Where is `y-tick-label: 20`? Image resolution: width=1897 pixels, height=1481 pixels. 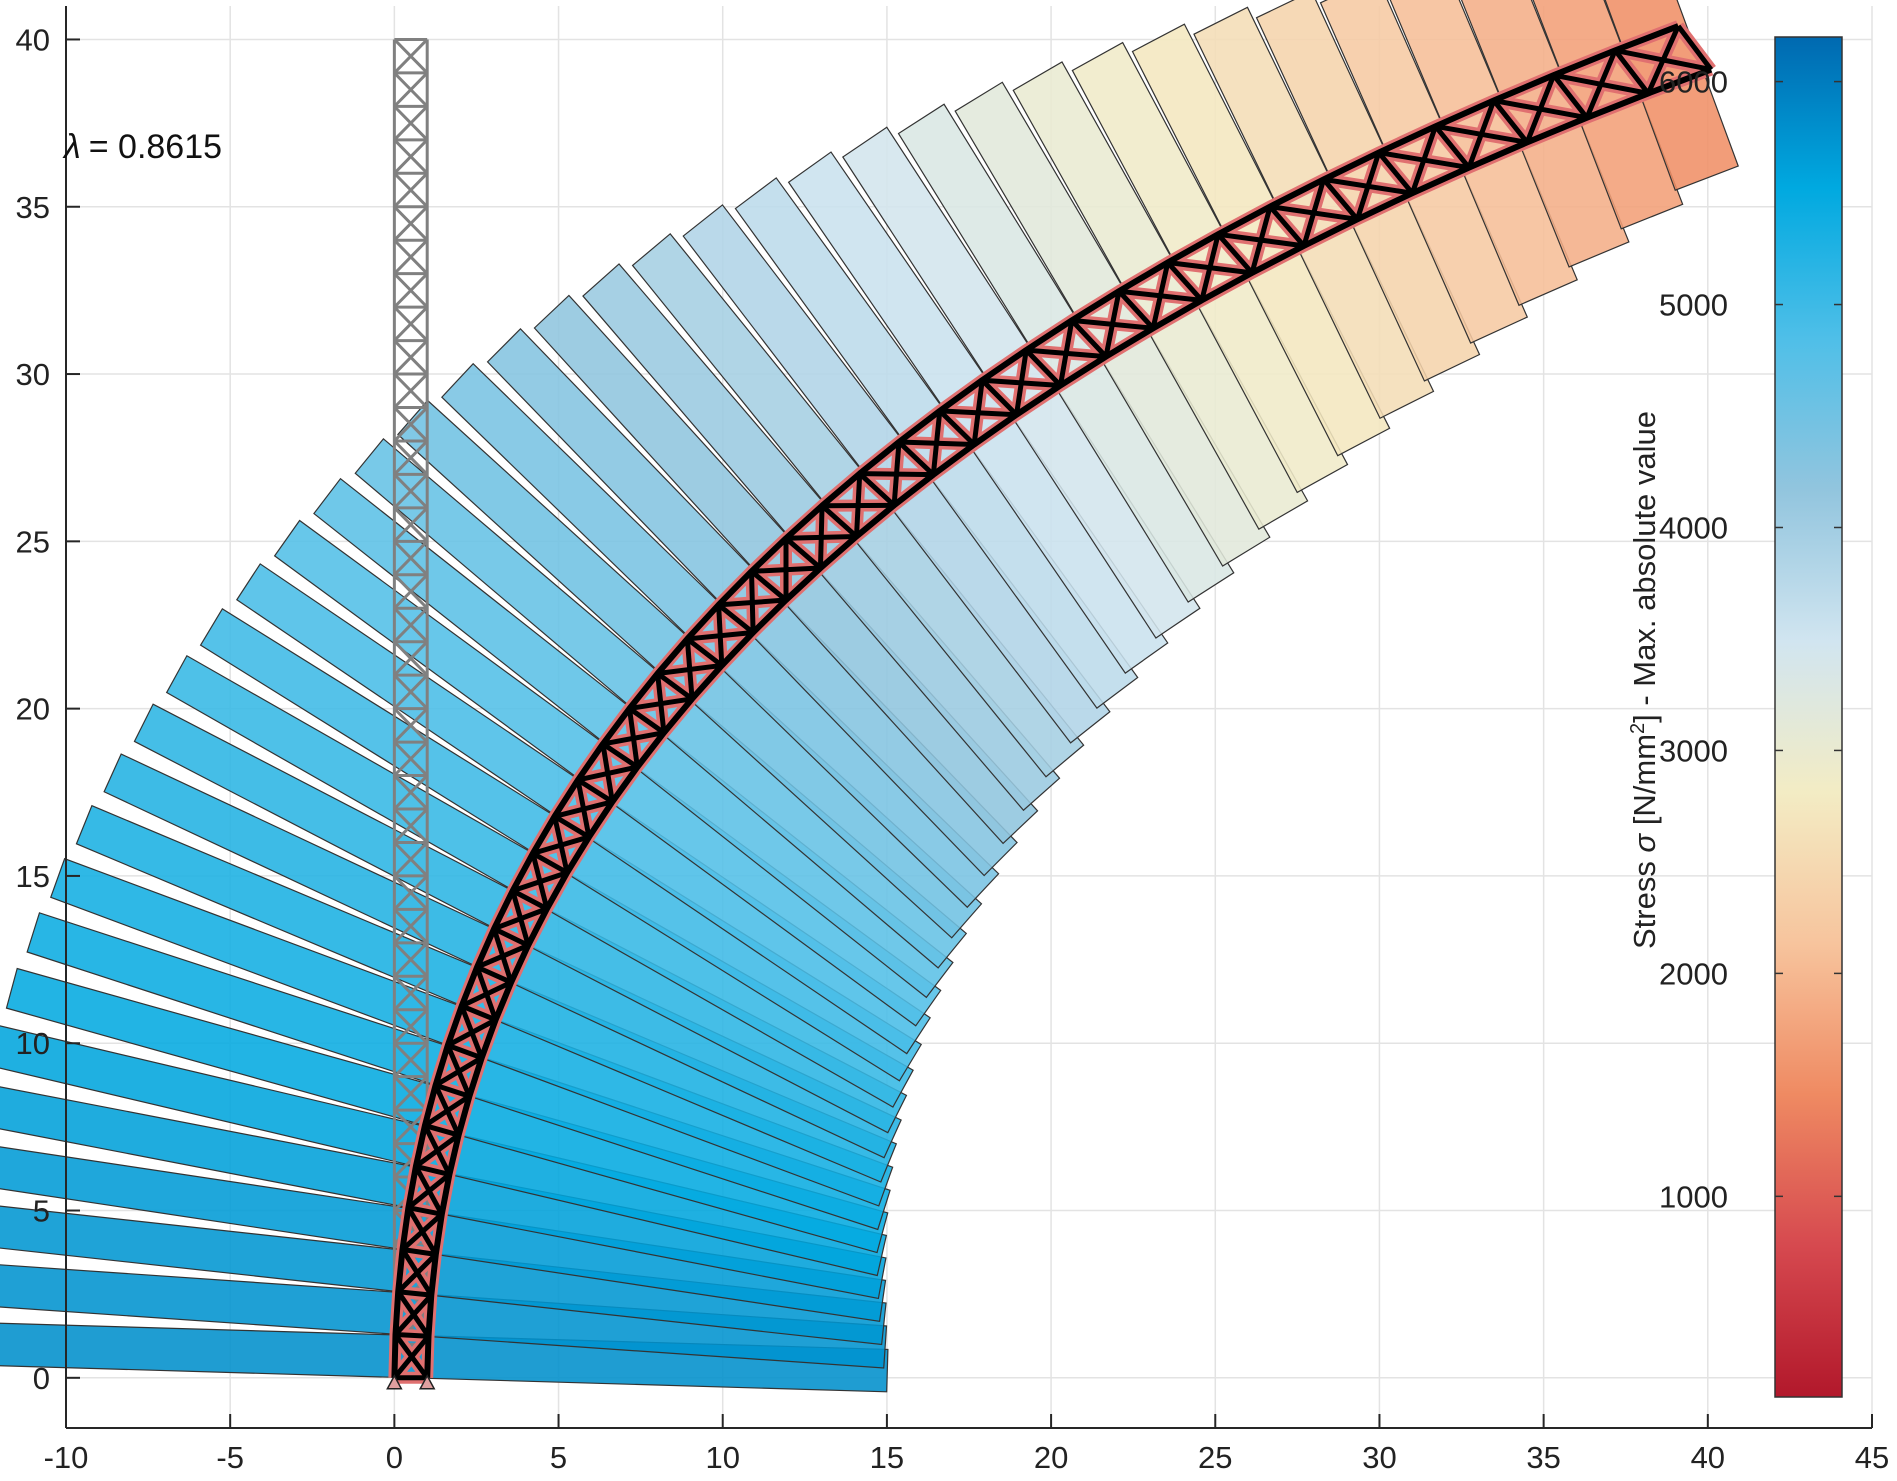 y-tick-label: 20 is located at coordinates (33, 709).